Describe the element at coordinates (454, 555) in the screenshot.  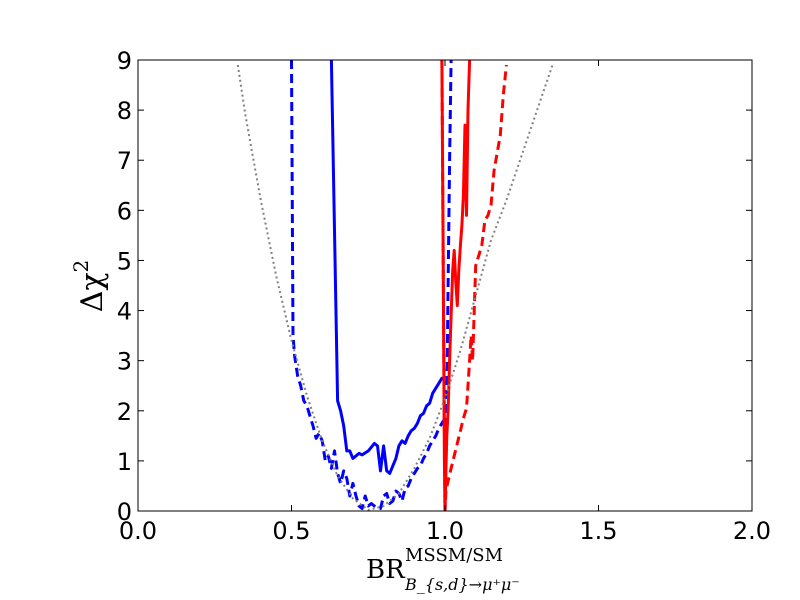
I see `x-axis-label-sup: MSSM/SM` at that location.